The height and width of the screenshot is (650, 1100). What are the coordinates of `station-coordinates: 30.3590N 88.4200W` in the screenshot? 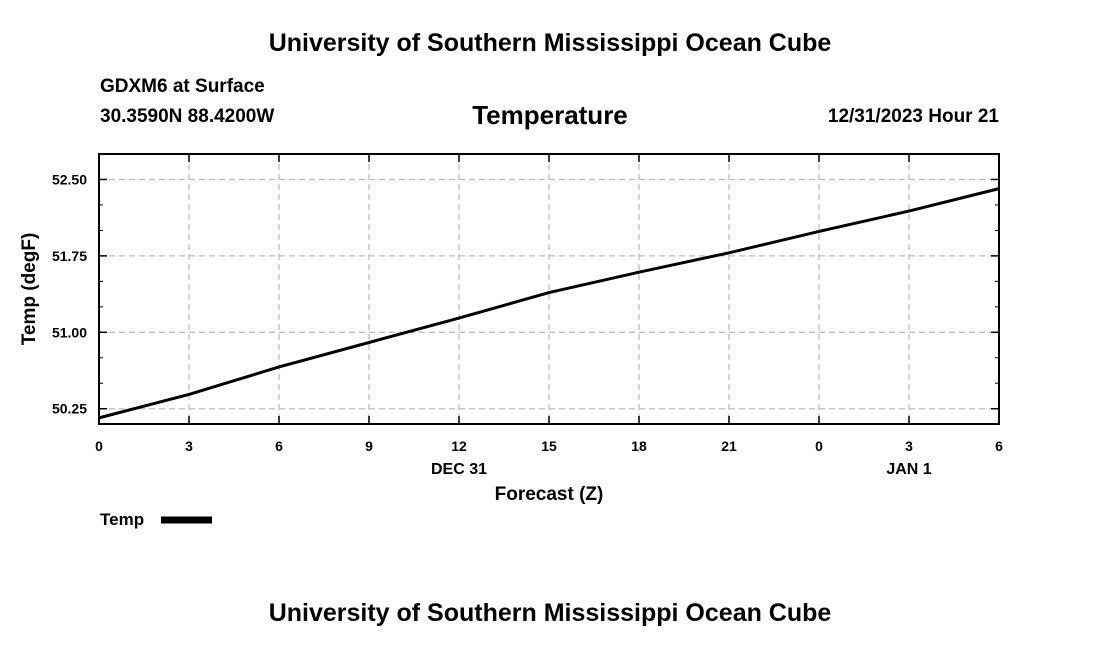 It's located at (187, 116).